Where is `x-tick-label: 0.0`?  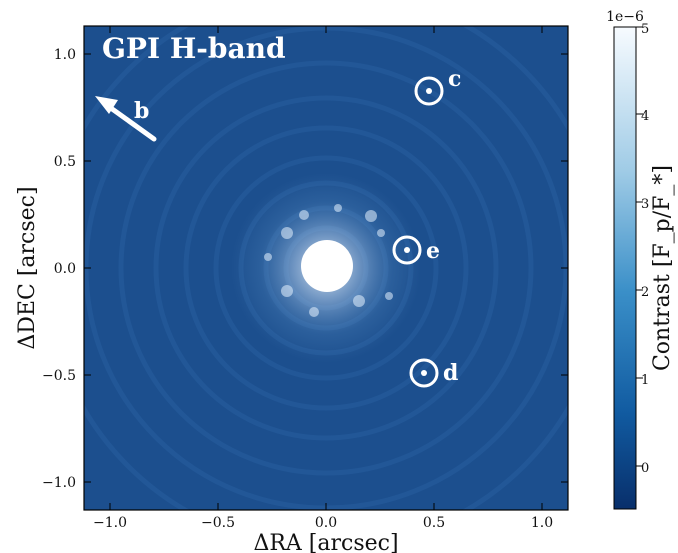 x-tick-label: 0.0 is located at coordinates (326, 523).